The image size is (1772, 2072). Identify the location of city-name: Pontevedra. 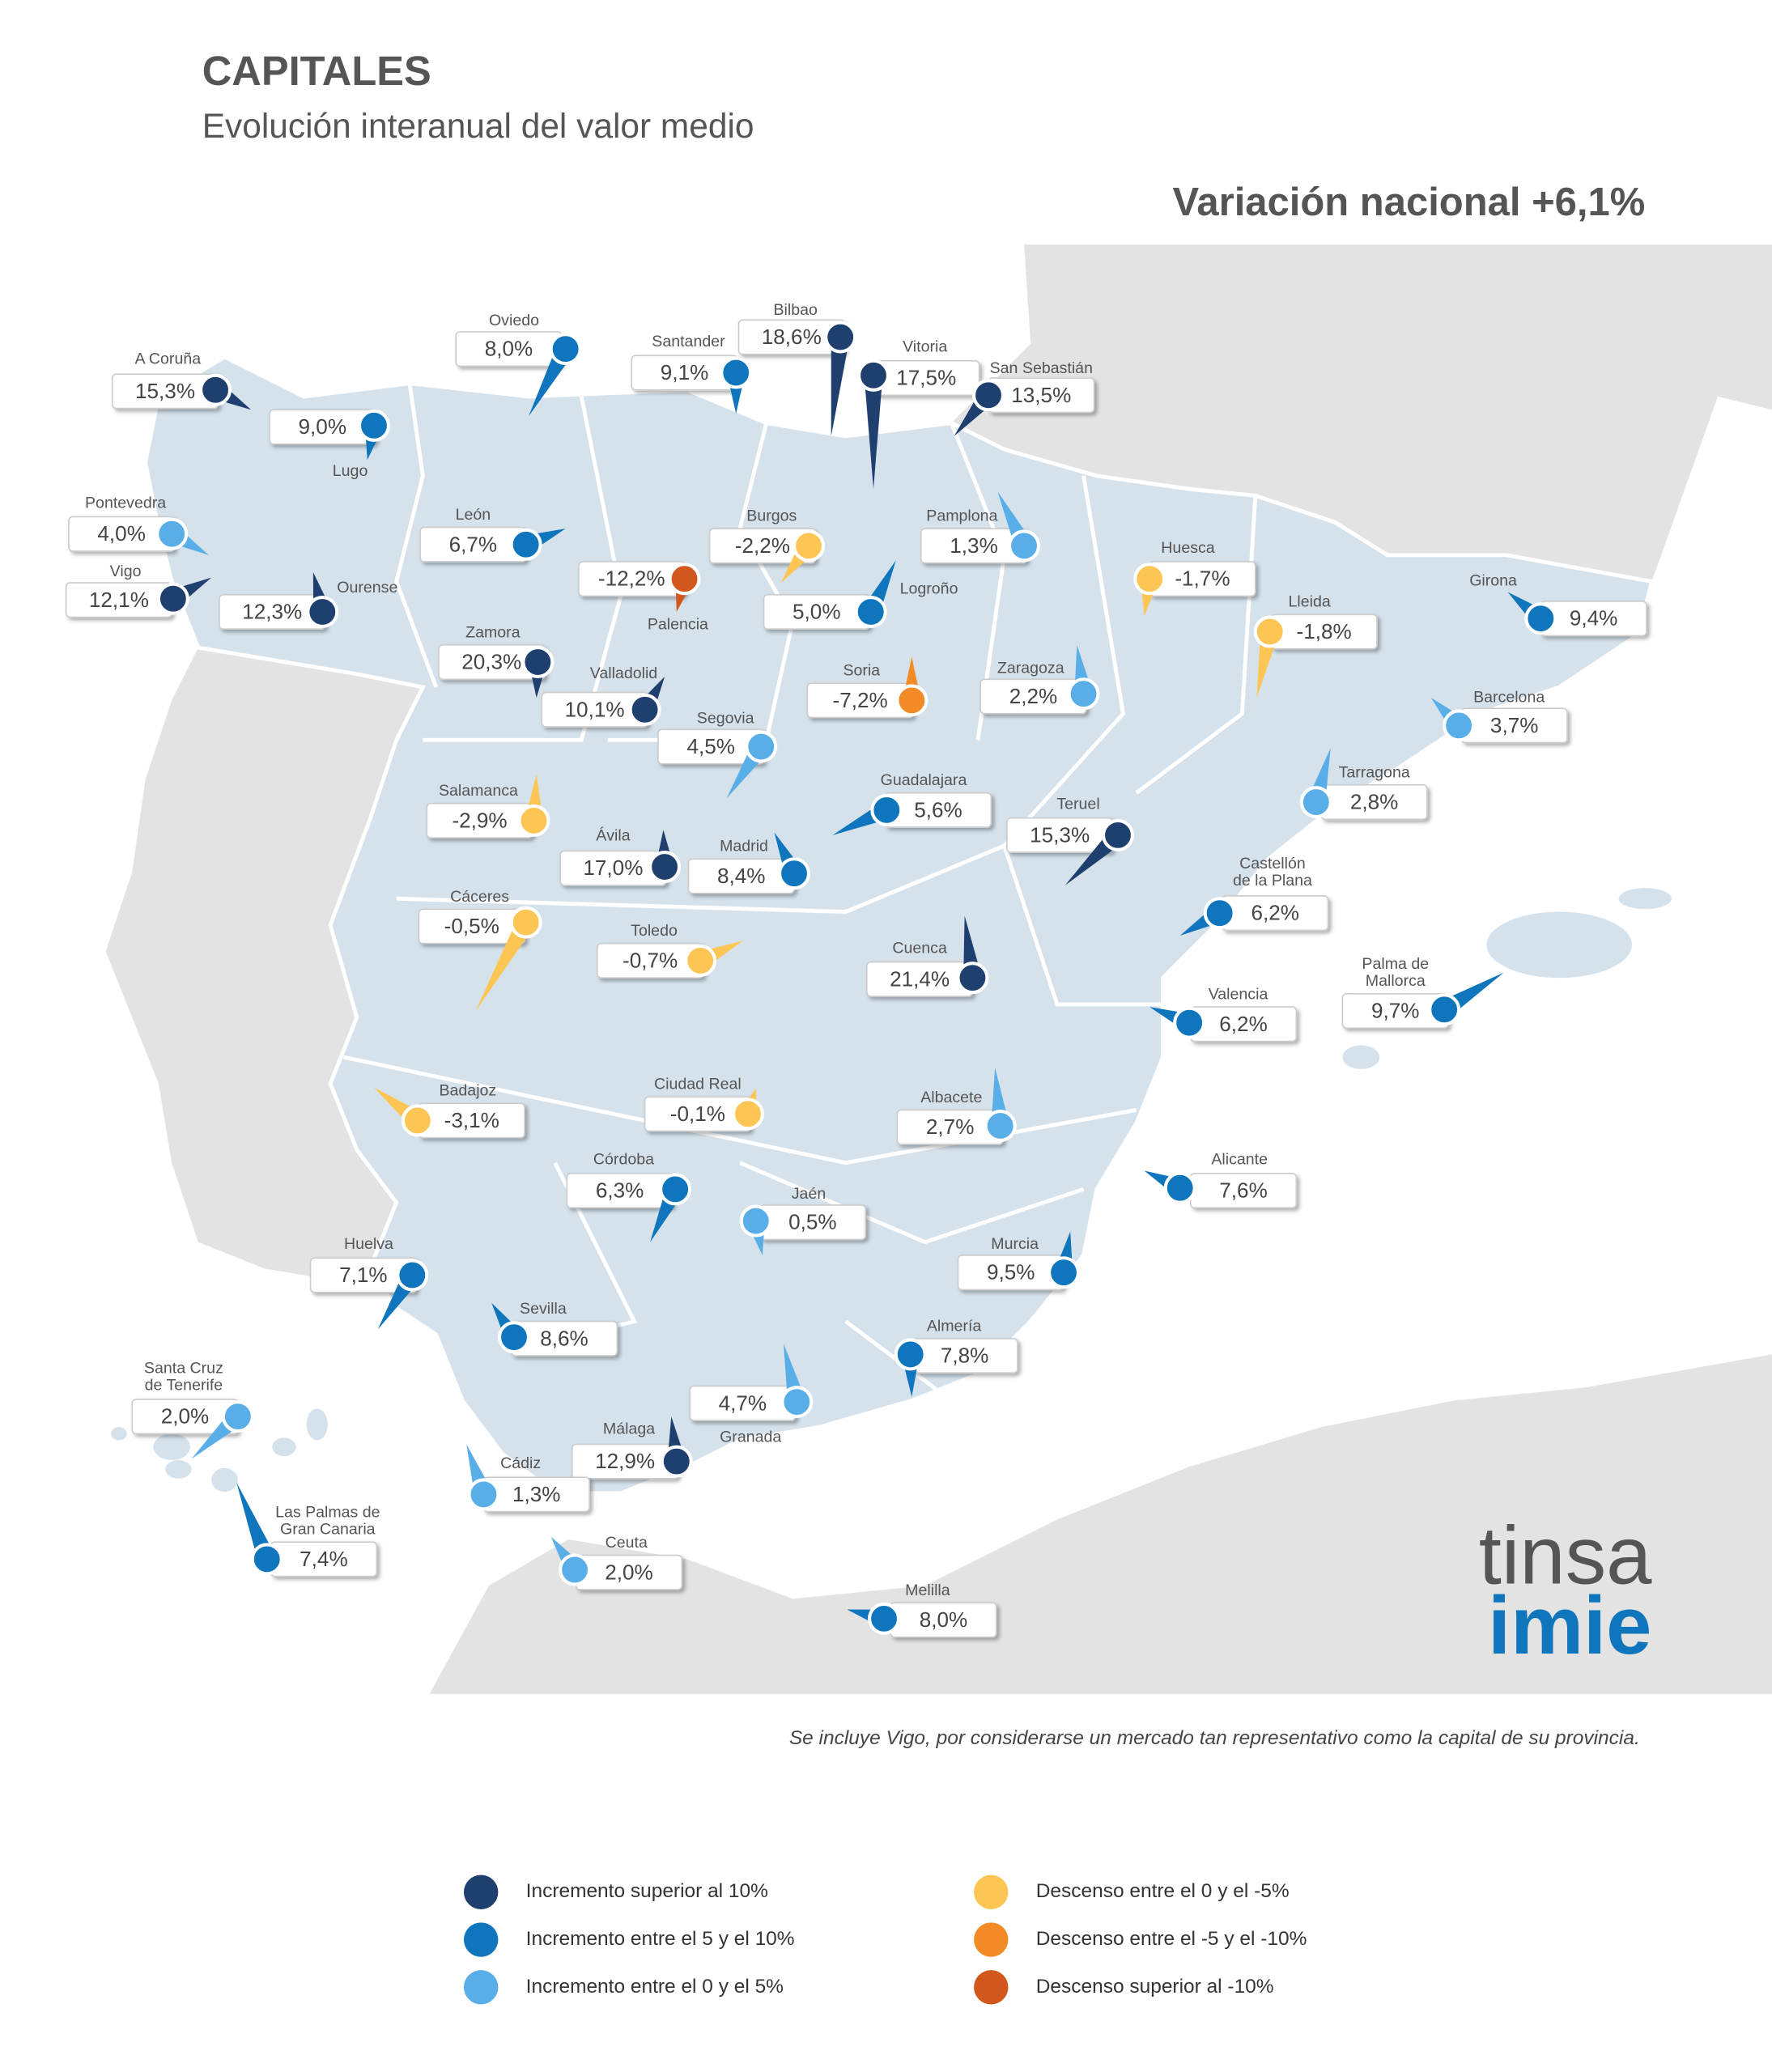
(126, 503).